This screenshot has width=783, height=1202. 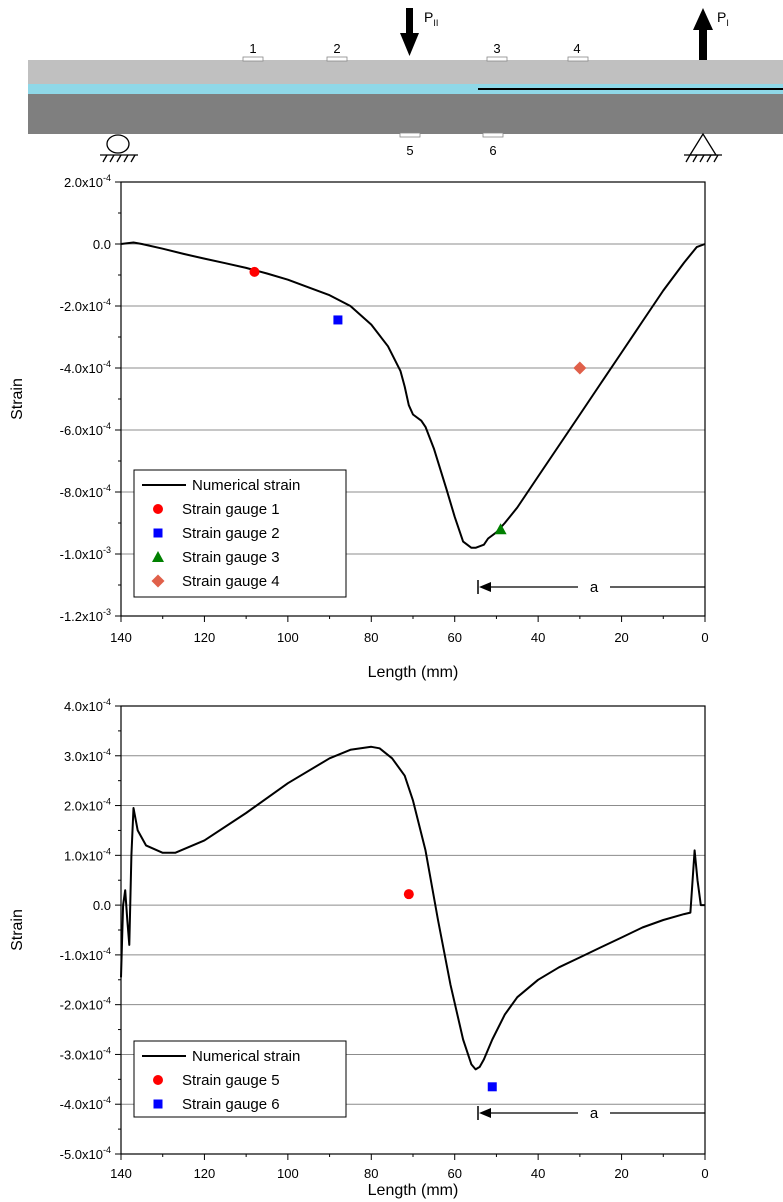 I want to click on lower-arm, so click(x=405, y=114).